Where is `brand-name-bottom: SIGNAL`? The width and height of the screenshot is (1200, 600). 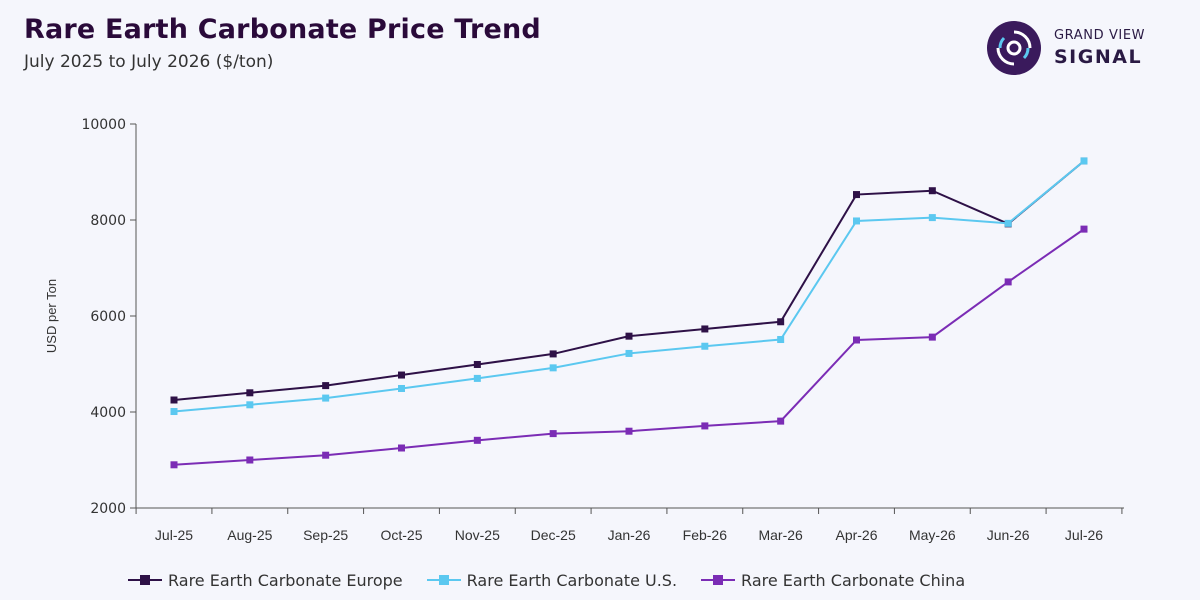
brand-name-bottom: SIGNAL is located at coordinates (1098, 57).